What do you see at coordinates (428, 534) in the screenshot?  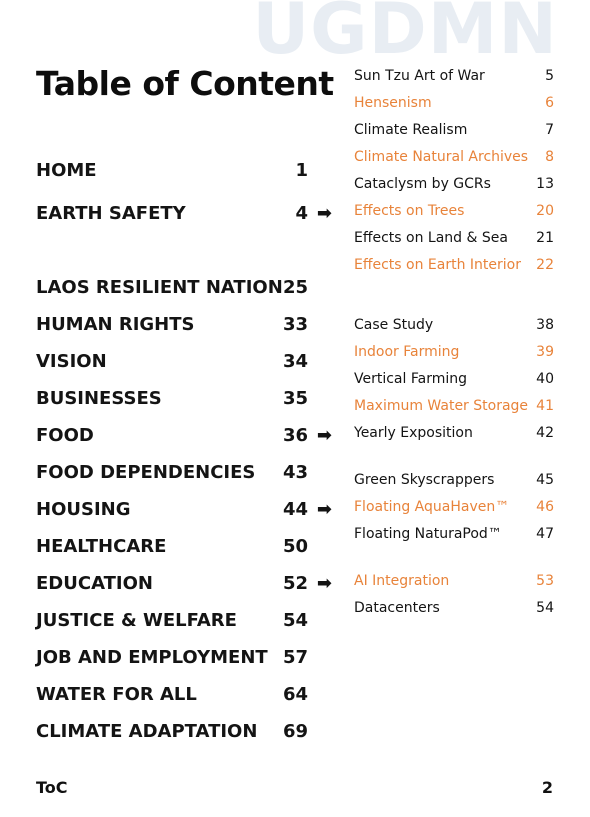 I see `toc-subentry-label: Floating NaturaPod™` at bounding box center [428, 534].